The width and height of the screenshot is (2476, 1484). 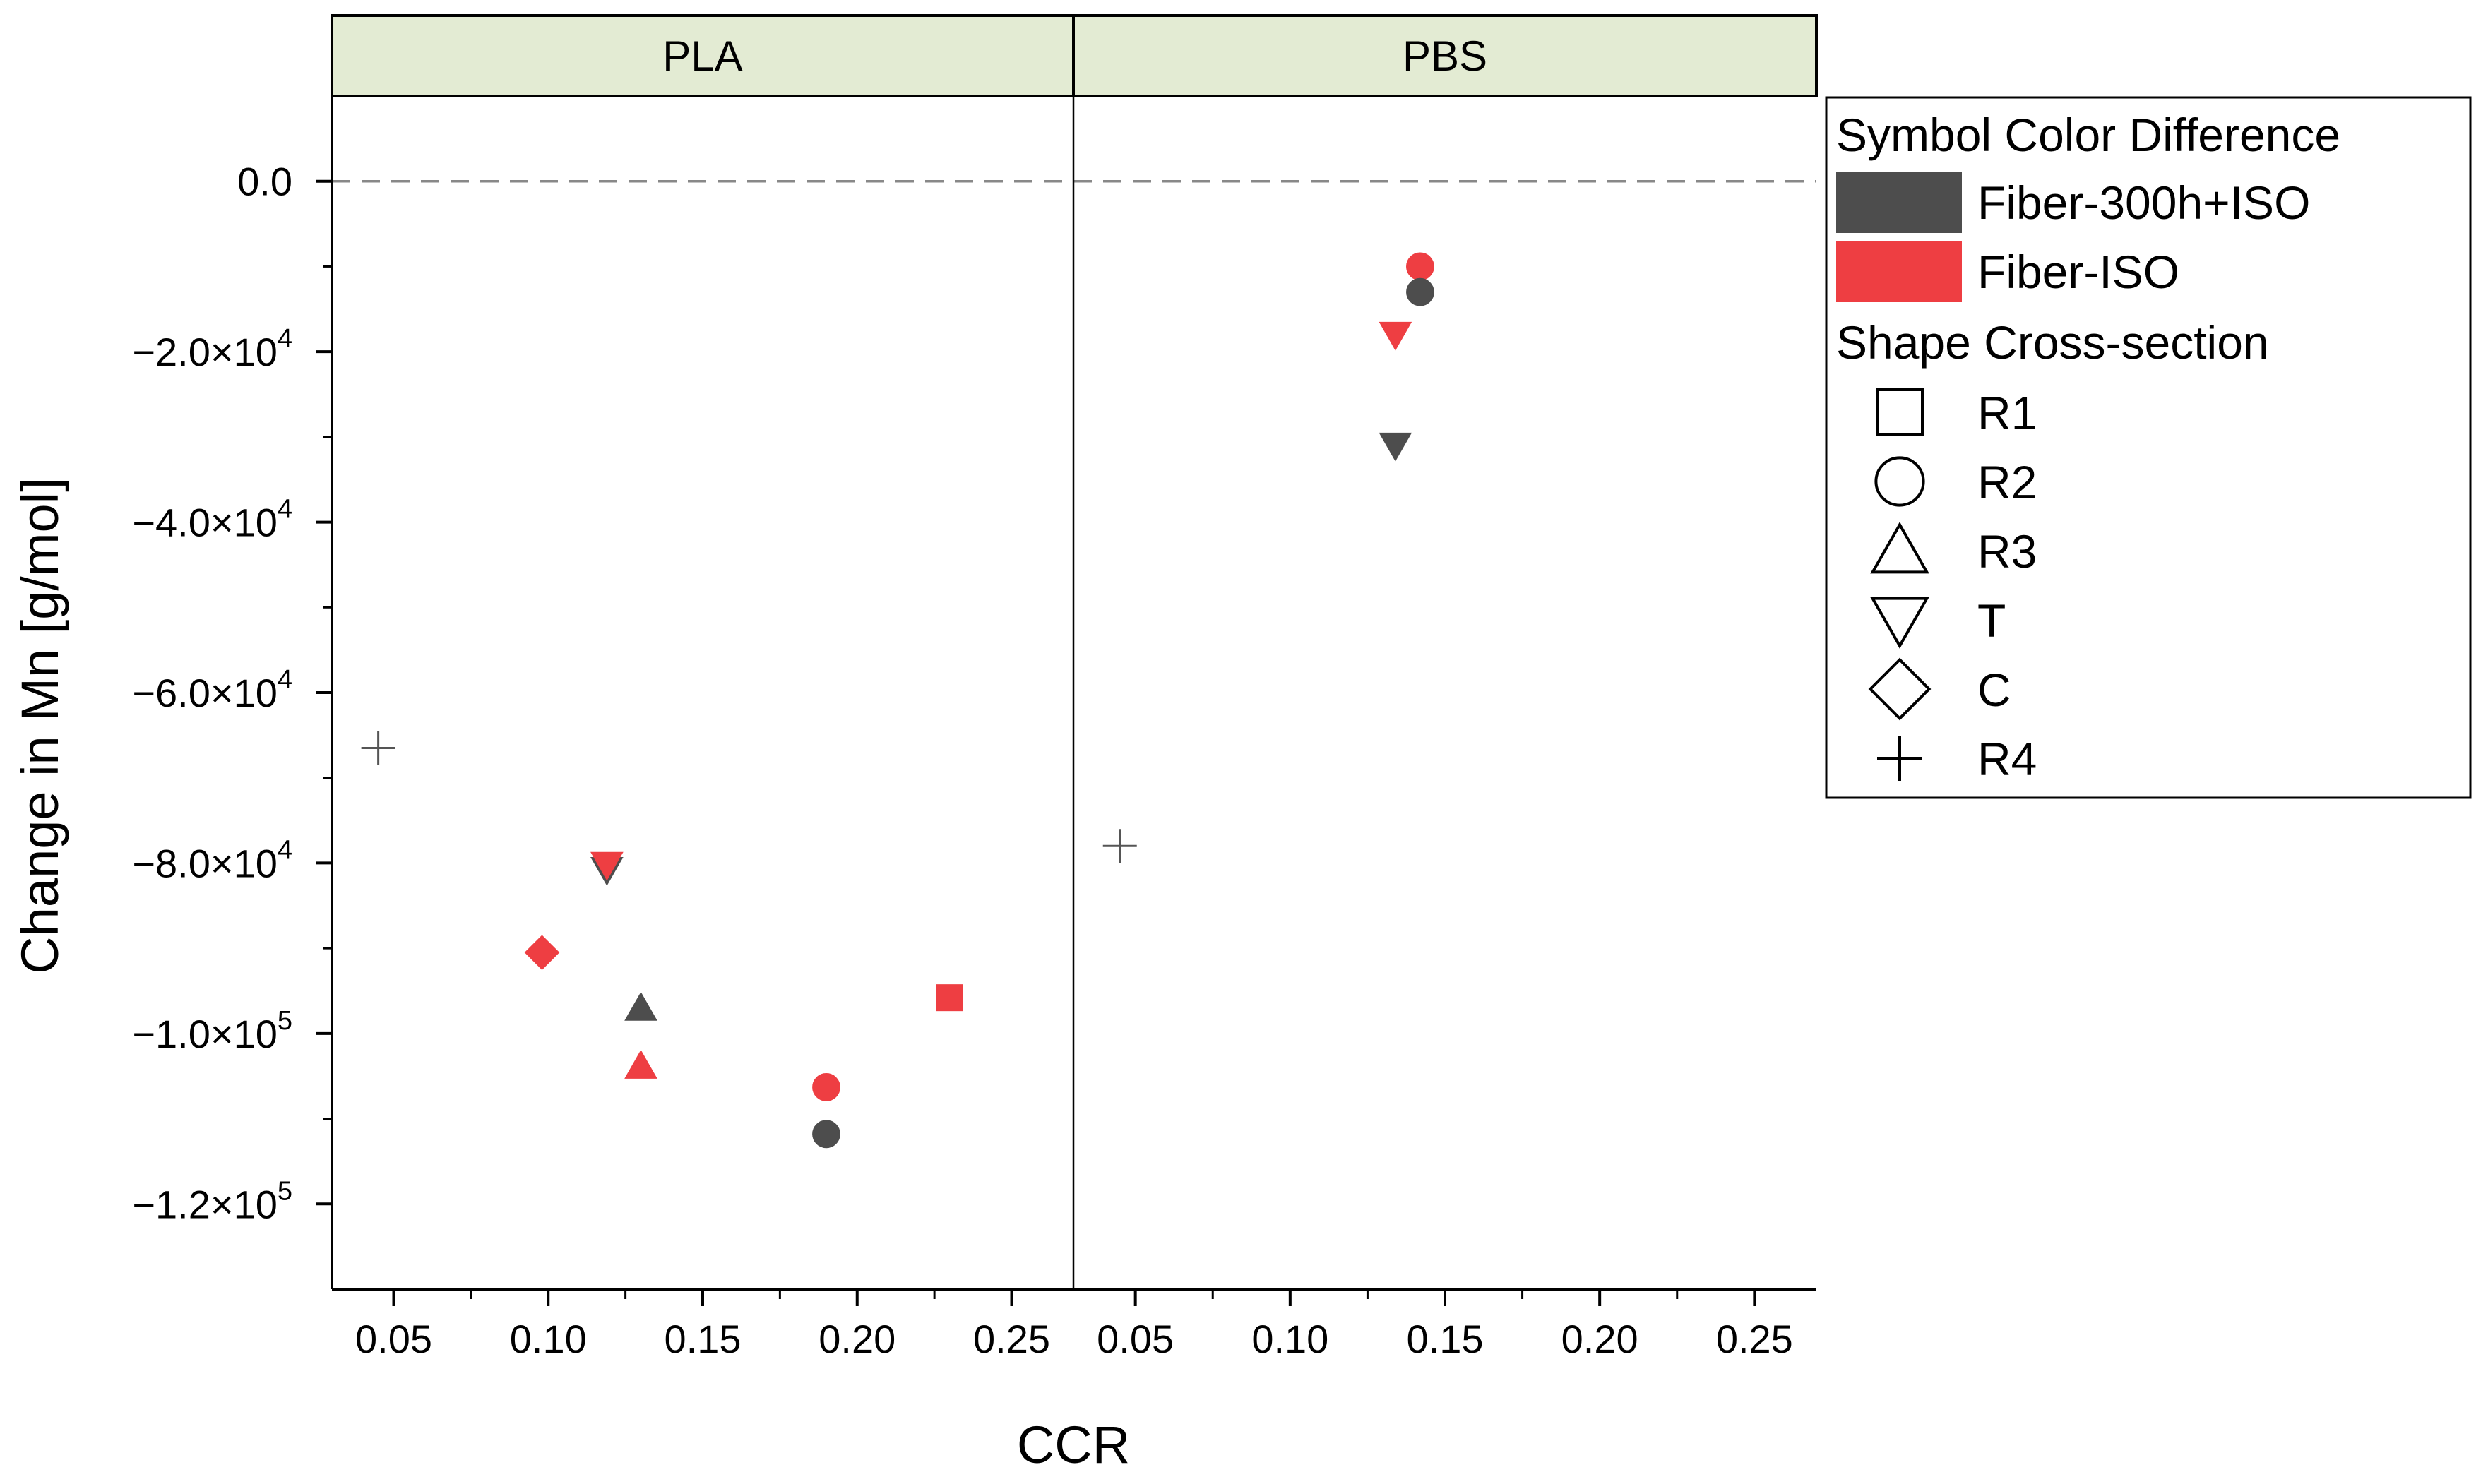 I want to click on data-point-pbs-r4, so click(x=1119, y=846).